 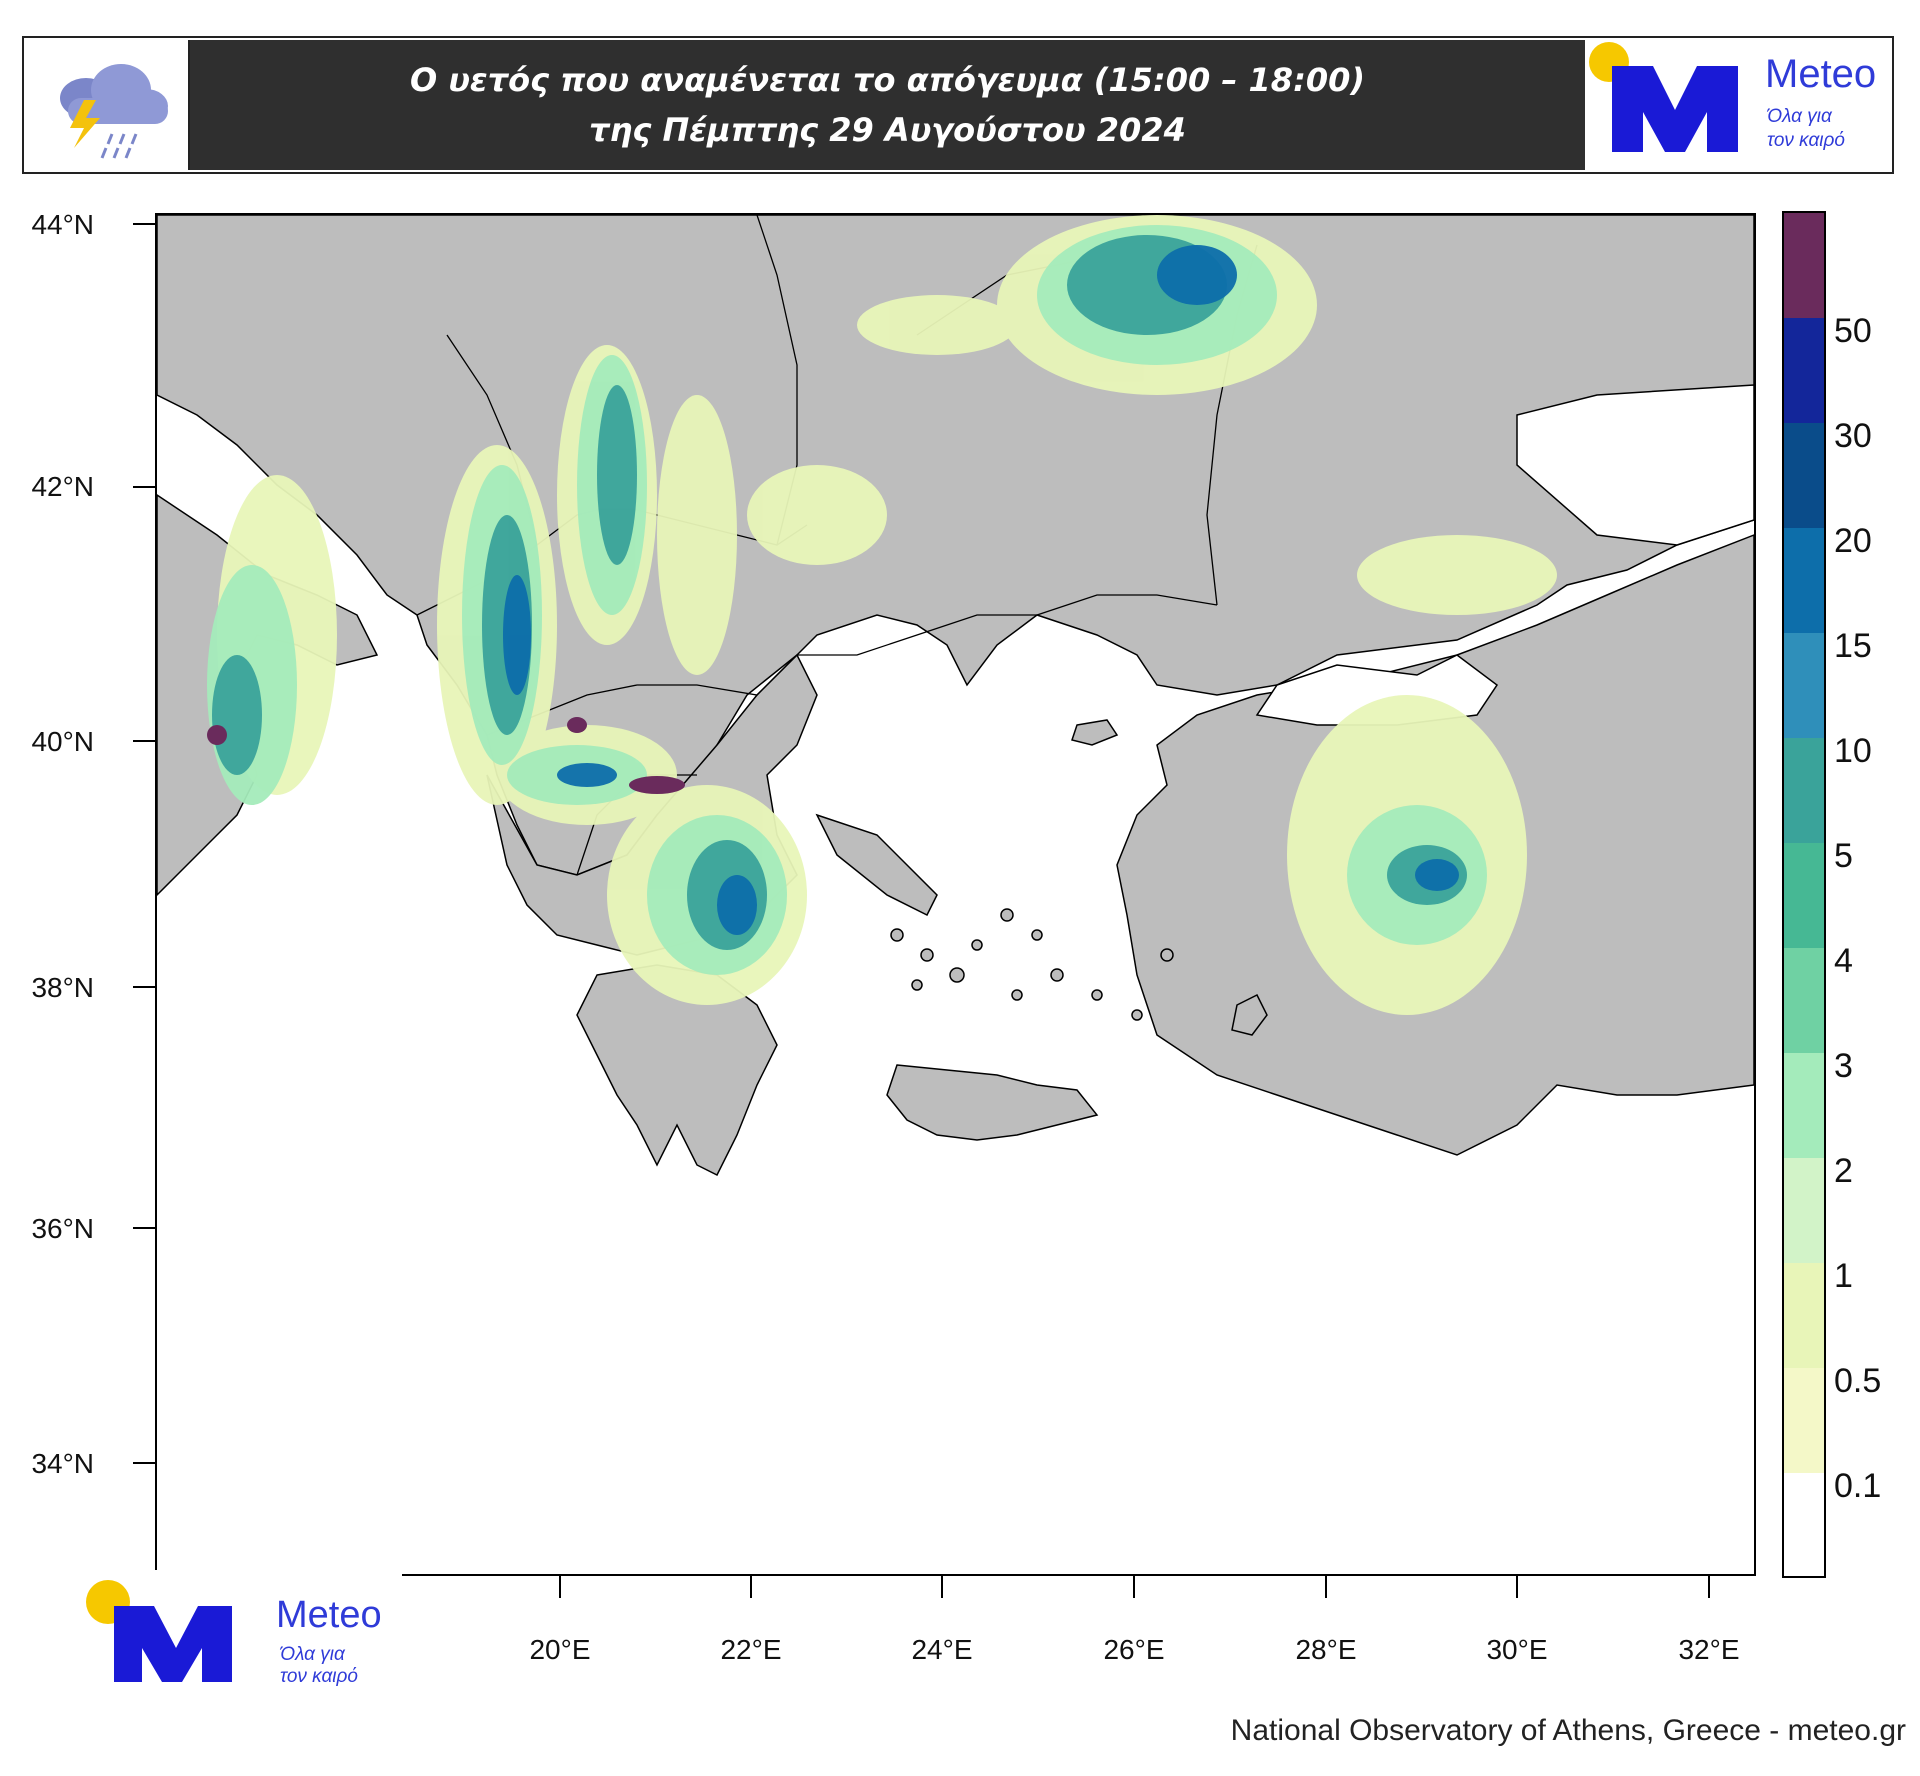 What do you see at coordinates (1843, 856) in the screenshot?
I see `cb-label-5: 5` at bounding box center [1843, 856].